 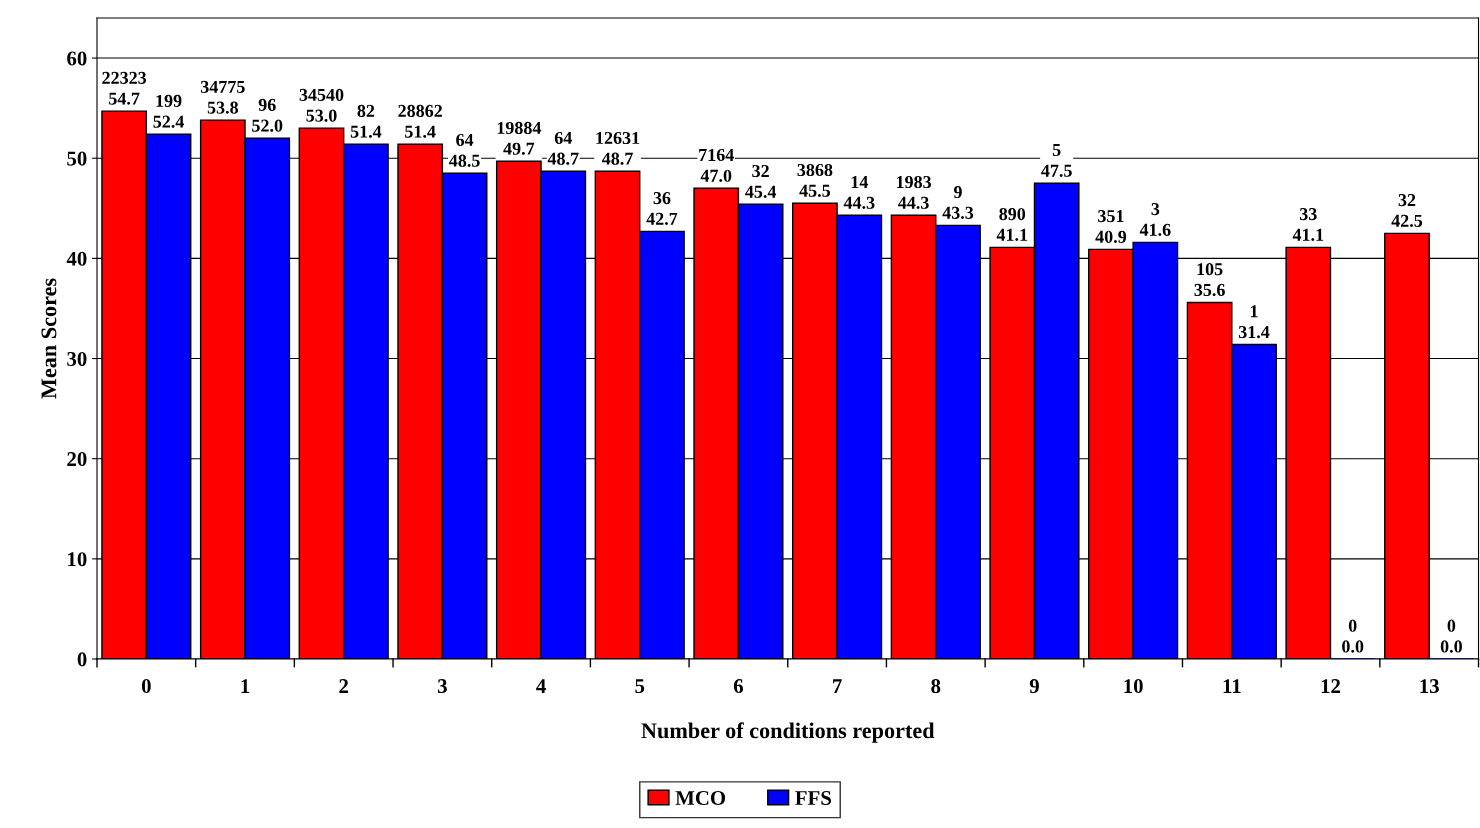 I want to click on data-label: 64 48.5, so click(x=464, y=150).